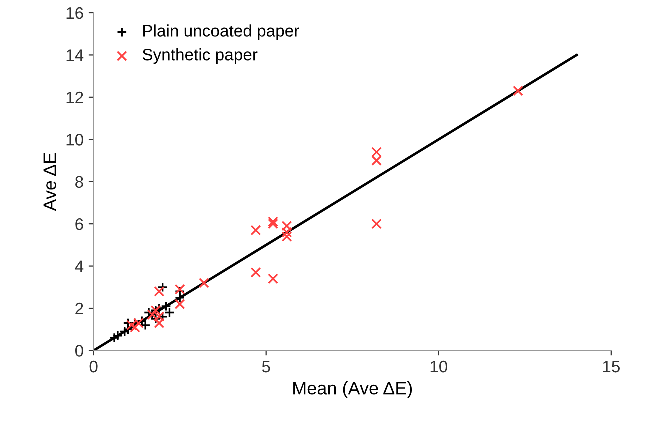  What do you see at coordinates (80, 308) in the screenshot?
I see `y-tick-label: 2` at bounding box center [80, 308].